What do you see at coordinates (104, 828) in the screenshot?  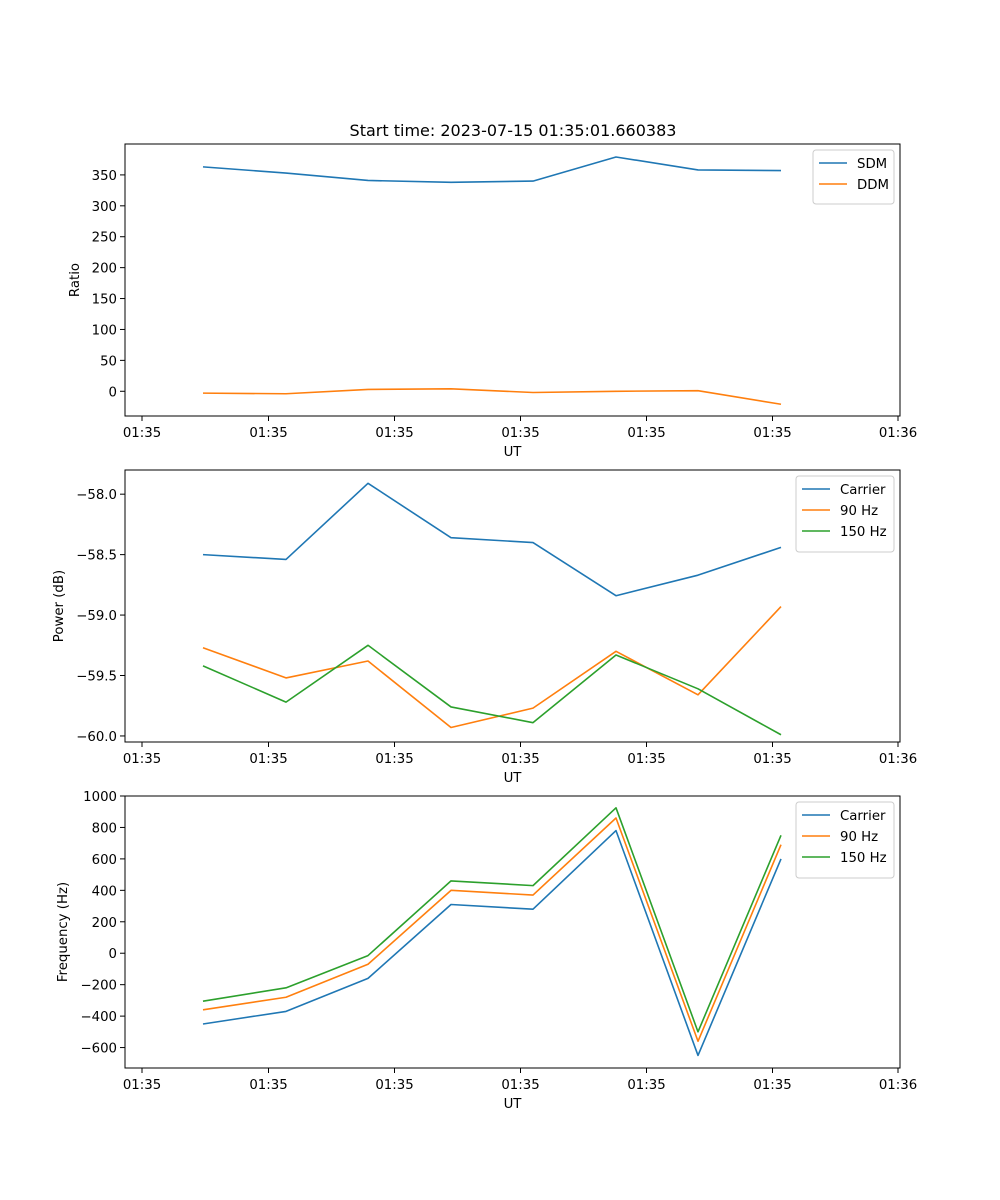 I see `y-tick-label: 800` at bounding box center [104, 828].